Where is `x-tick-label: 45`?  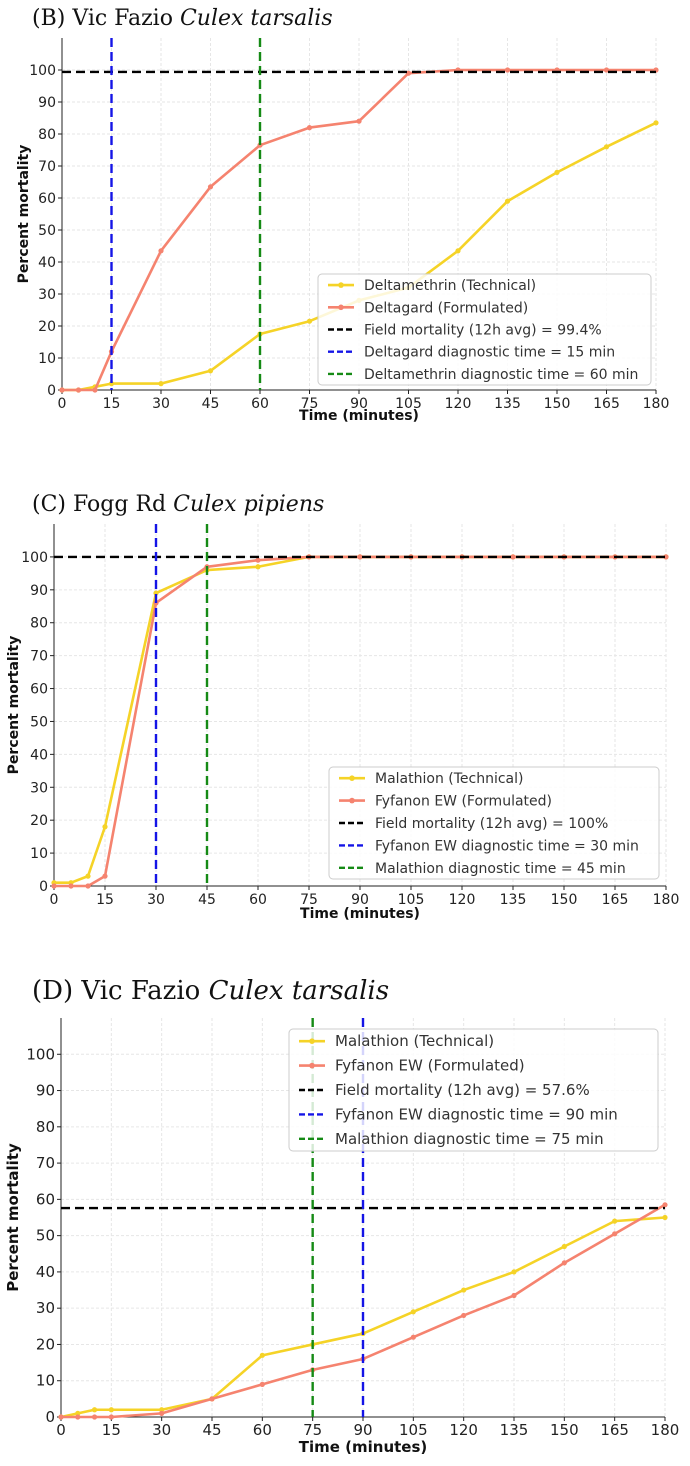
x-tick-label: 45 is located at coordinates (207, 900).